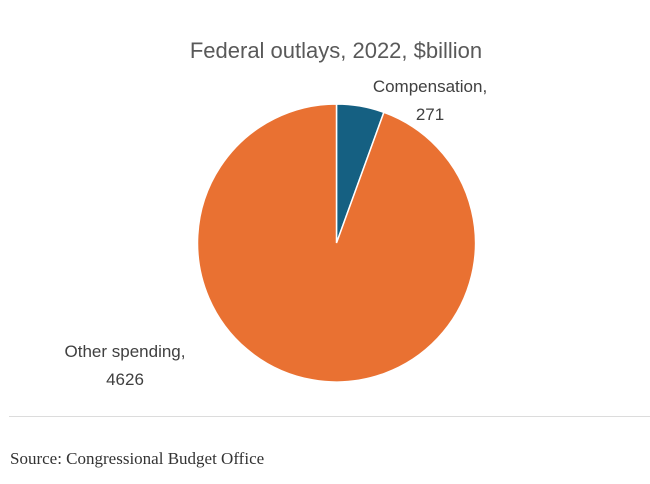  Describe the element at coordinates (430, 114) in the screenshot. I see `label-compensation-value: 271` at that location.